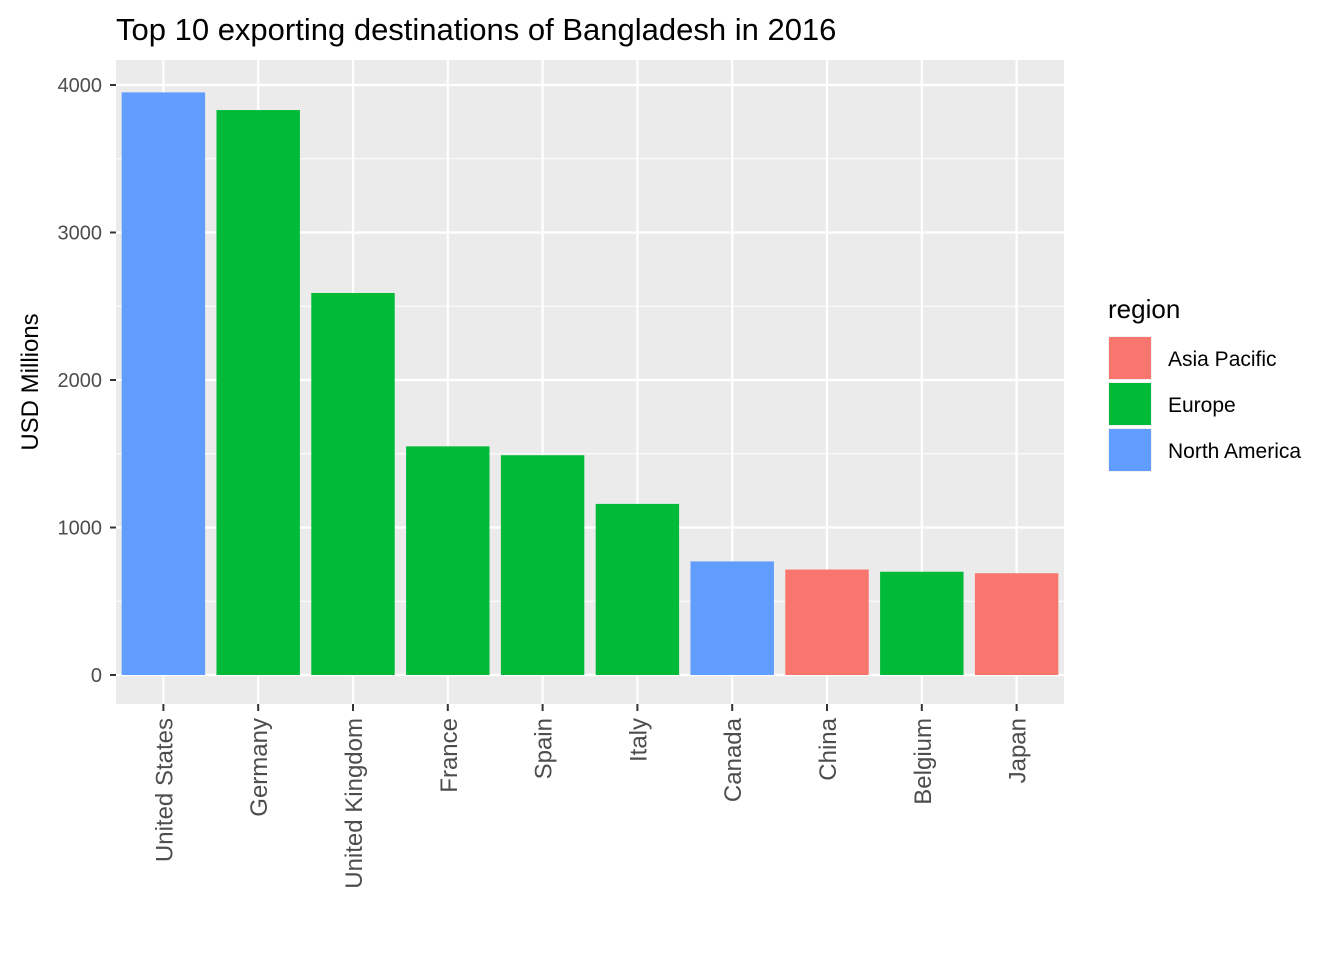 This screenshot has height=960, width=1344. What do you see at coordinates (1204, 383) in the screenshot?
I see `legend: region Asia Pacific Europe North America` at bounding box center [1204, 383].